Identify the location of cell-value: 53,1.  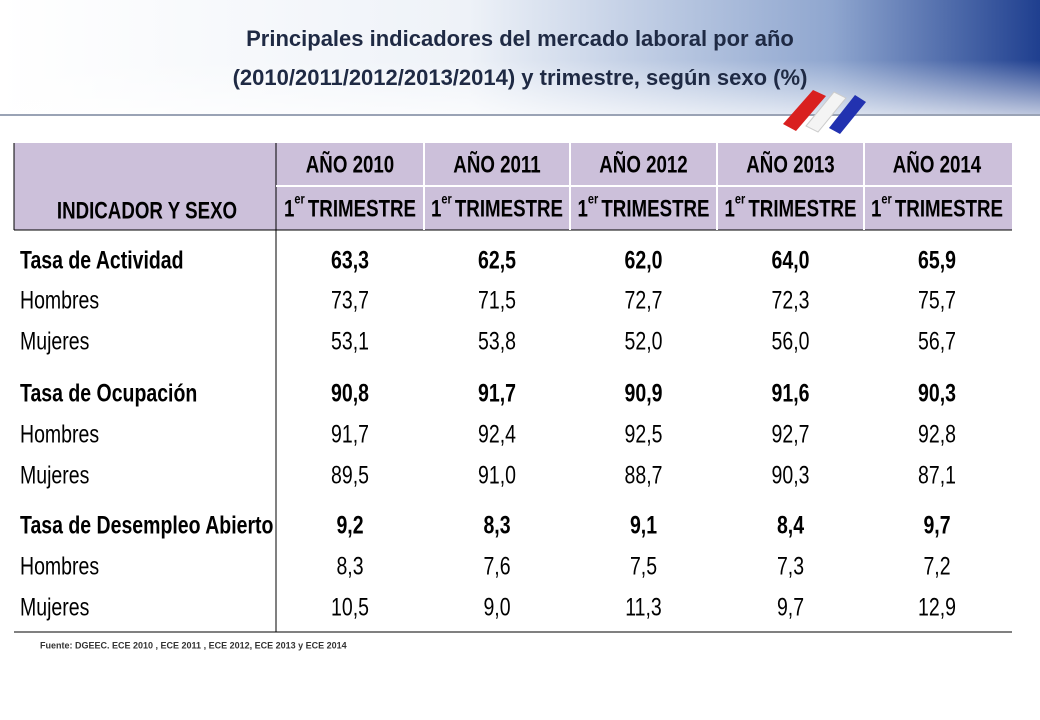
(350, 341).